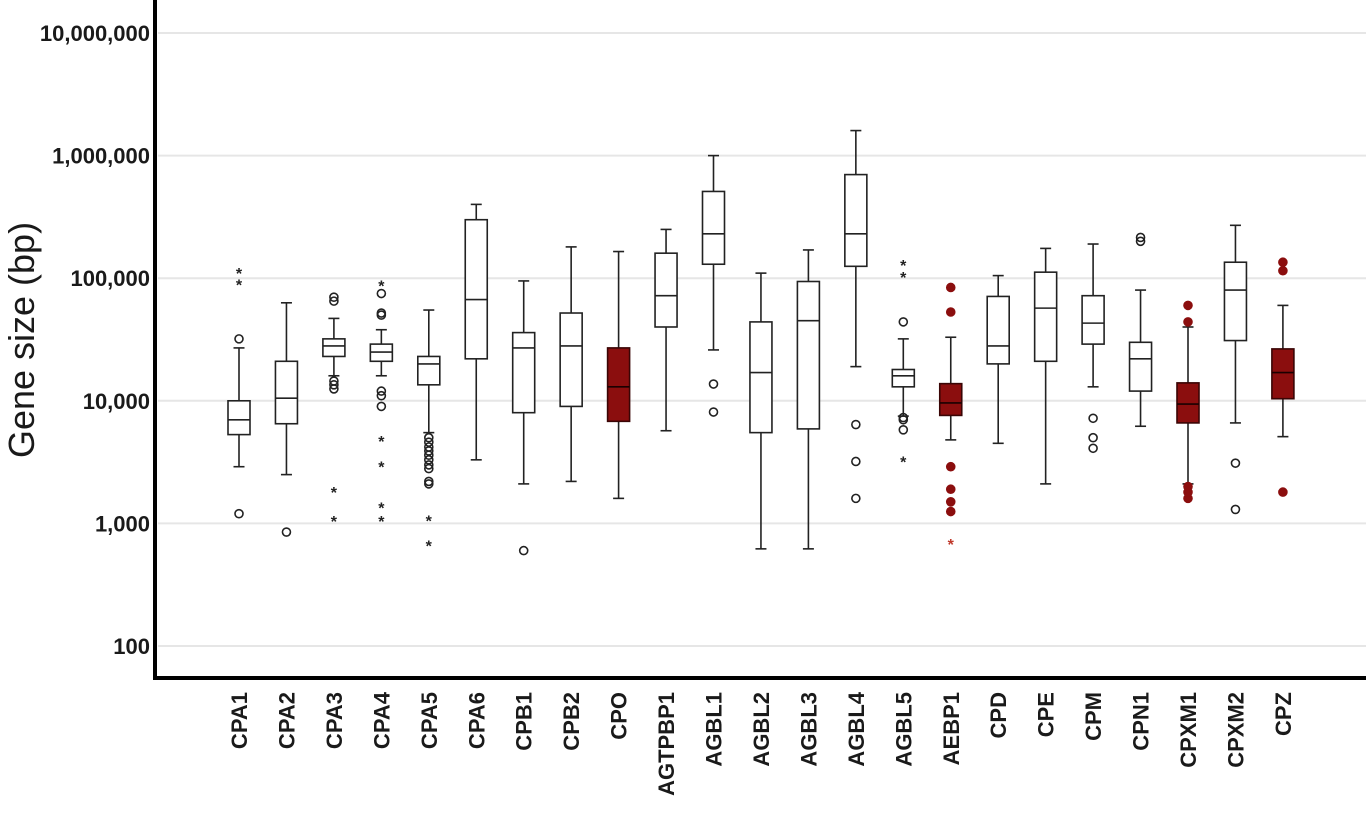  Describe the element at coordinates (713, 285) in the screenshot. I see `box-agbl1` at that location.